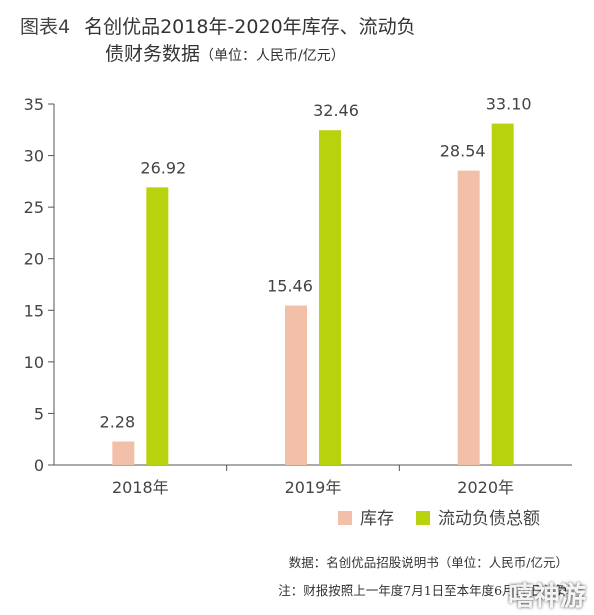 This screenshot has width=594, height=615. What do you see at coordinates (34, 104) in the screenshot?
I see `y-tick-label: 35` at bounding box center [34, 104].